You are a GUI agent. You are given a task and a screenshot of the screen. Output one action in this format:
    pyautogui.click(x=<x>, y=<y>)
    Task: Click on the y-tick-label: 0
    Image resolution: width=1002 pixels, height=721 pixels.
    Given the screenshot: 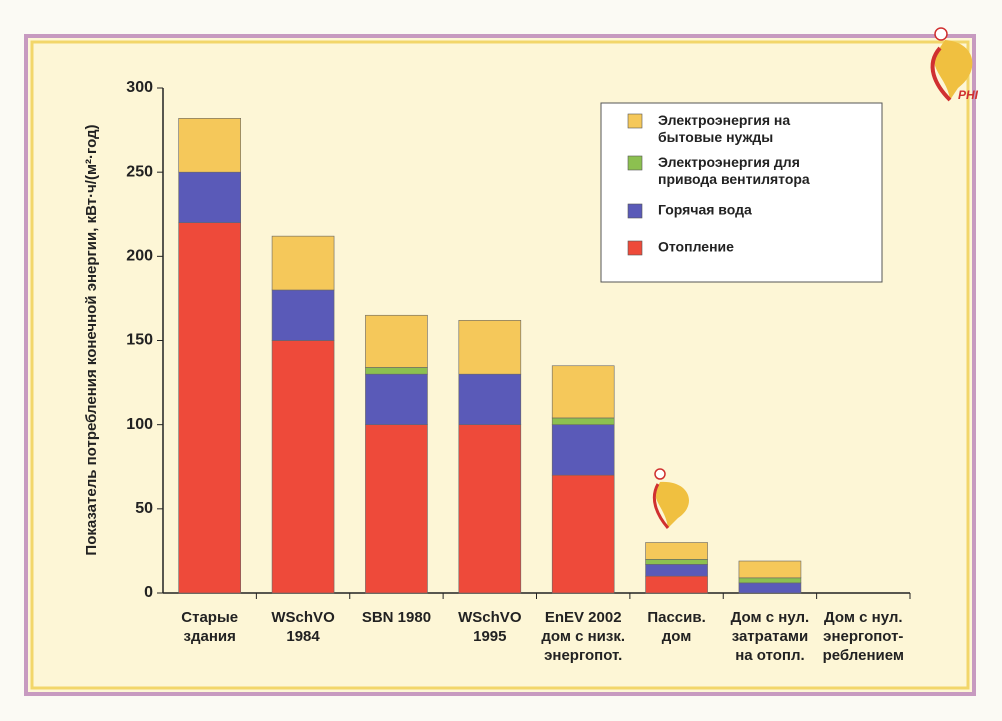 What is the action you would take?
    pyautogui.click(x=148, y=592)
    